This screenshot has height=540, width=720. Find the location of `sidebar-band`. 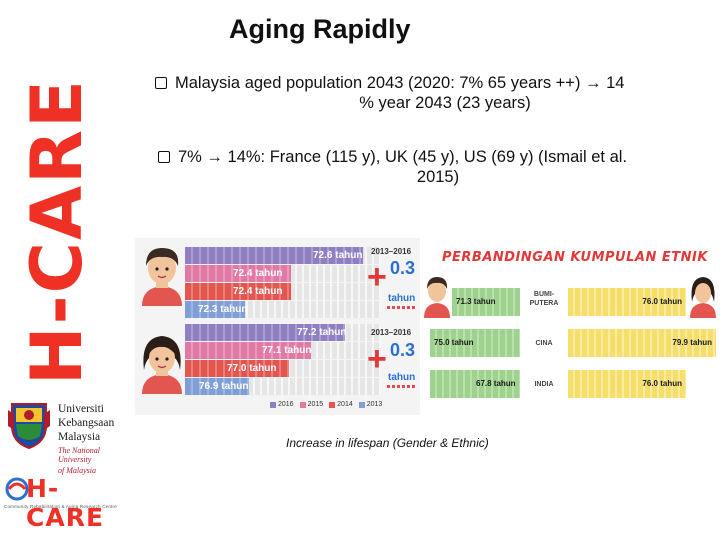

sidebar-band is located at coordinates (67, 197).